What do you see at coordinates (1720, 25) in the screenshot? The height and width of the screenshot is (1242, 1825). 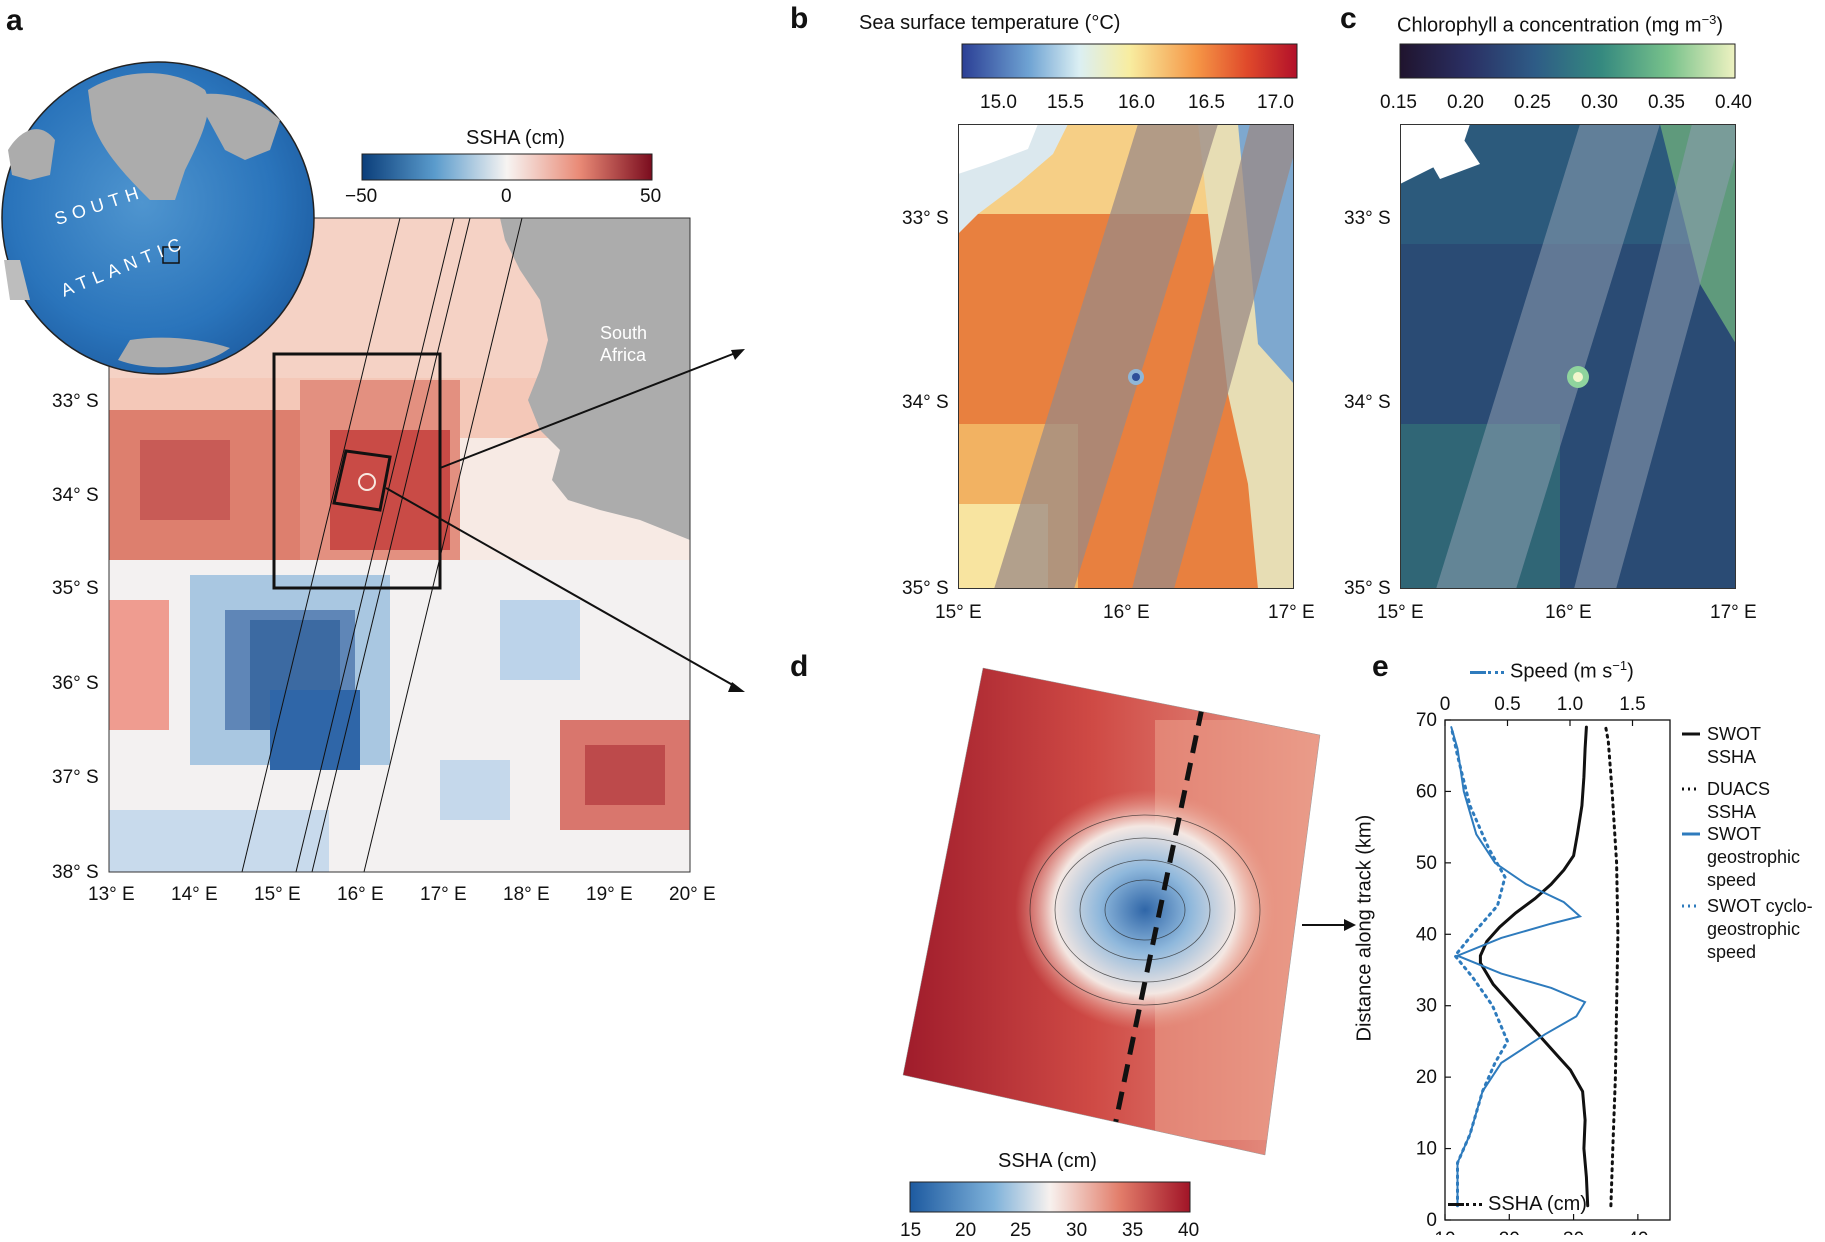 I see `colorbar-c-title-end: )` at bounding box center [1720, 25].